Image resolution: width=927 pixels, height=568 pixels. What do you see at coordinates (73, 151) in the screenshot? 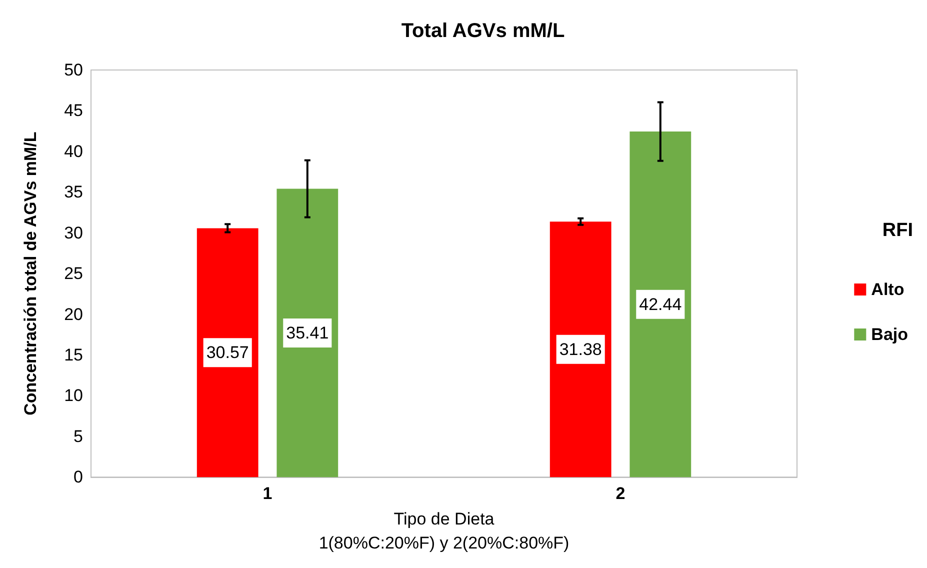
I see `y-tick-label: 40` at bounding box center [73, 151].